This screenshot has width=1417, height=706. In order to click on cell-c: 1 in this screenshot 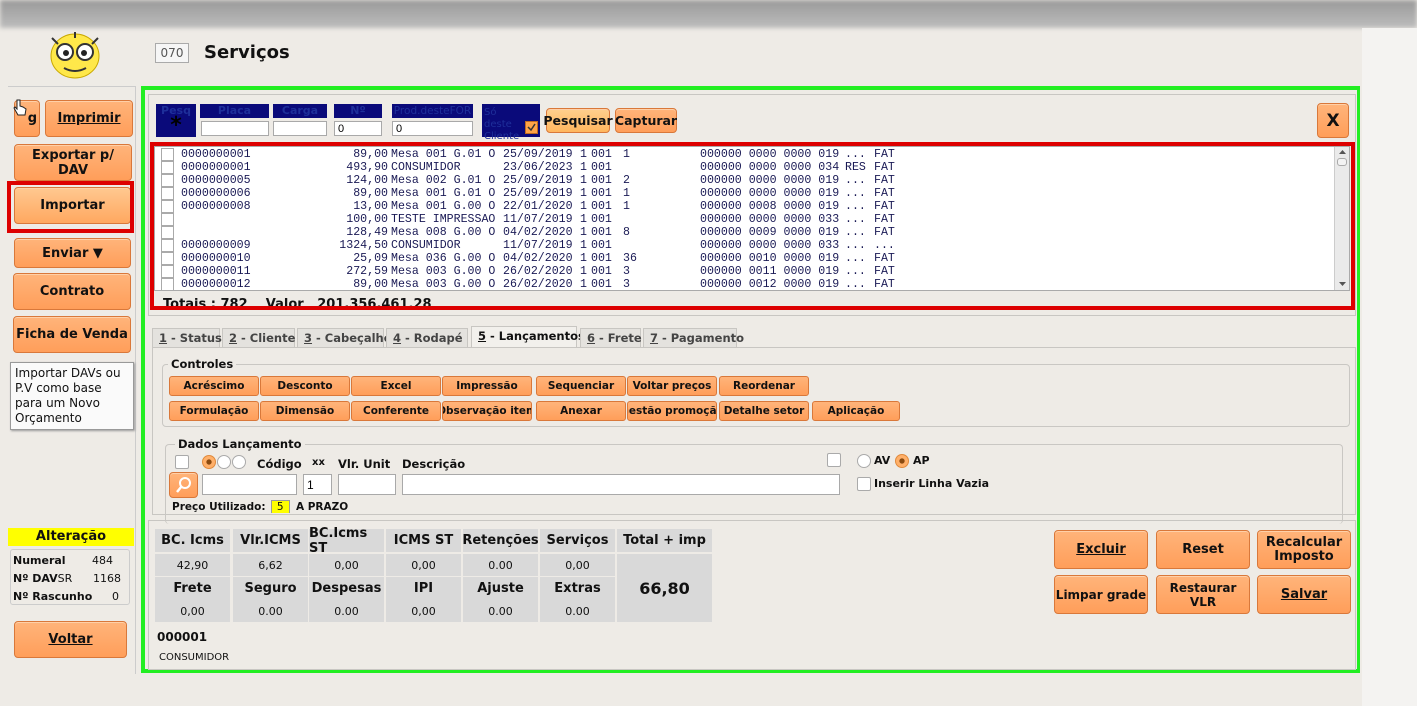, I will do `click(626, 193)`.